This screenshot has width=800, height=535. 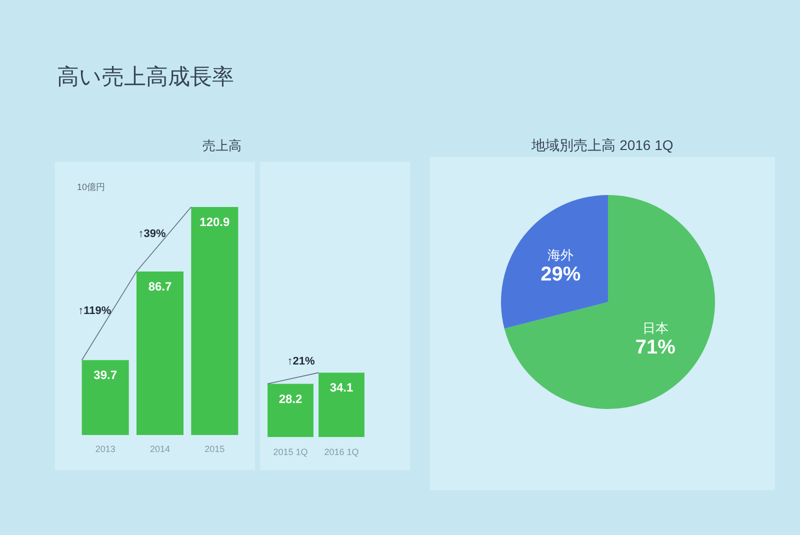 What do you see at coordinates (105, 449) in the screenshot?
I see `x-tick-label: 2013` at bounding box center [105, 449].